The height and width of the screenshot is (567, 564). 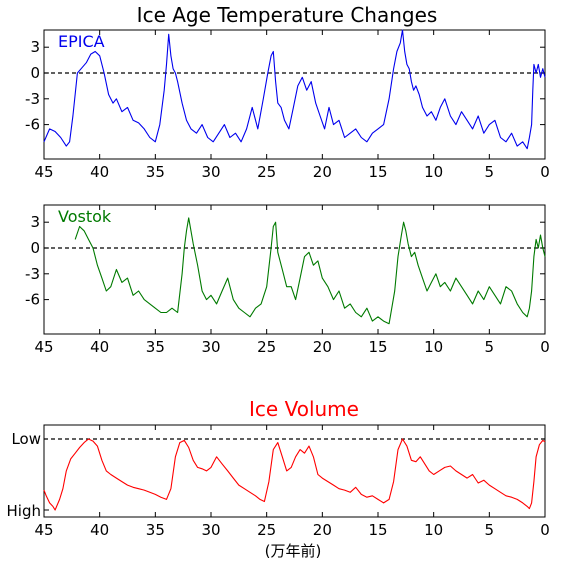 What do you see at coordinates (322, 347) in the screenshot?
I see `vostok-xtick-label: 20` at bounding box center [322, 347].